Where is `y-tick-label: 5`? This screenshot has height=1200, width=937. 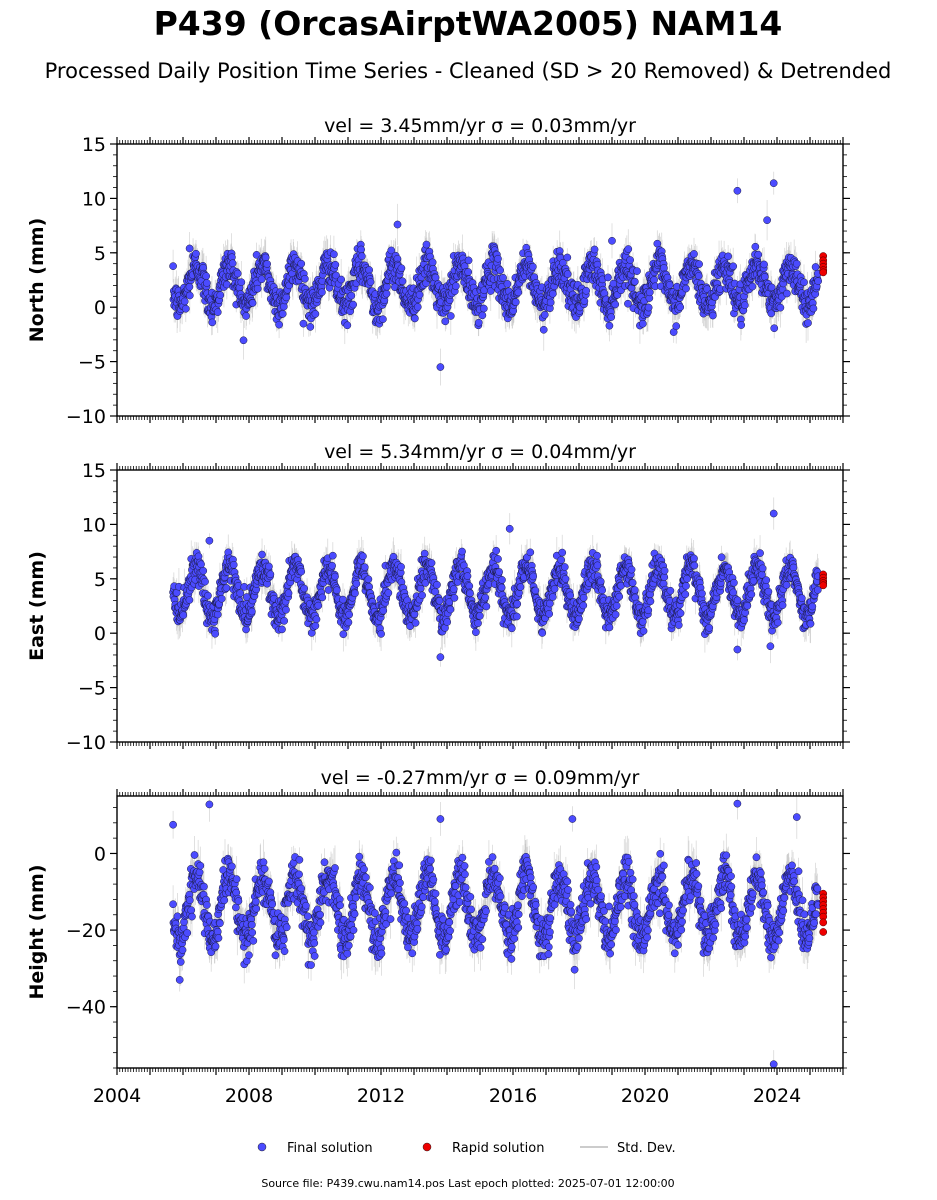
y-tick-label: 5 is located at coordinates (100, 254).